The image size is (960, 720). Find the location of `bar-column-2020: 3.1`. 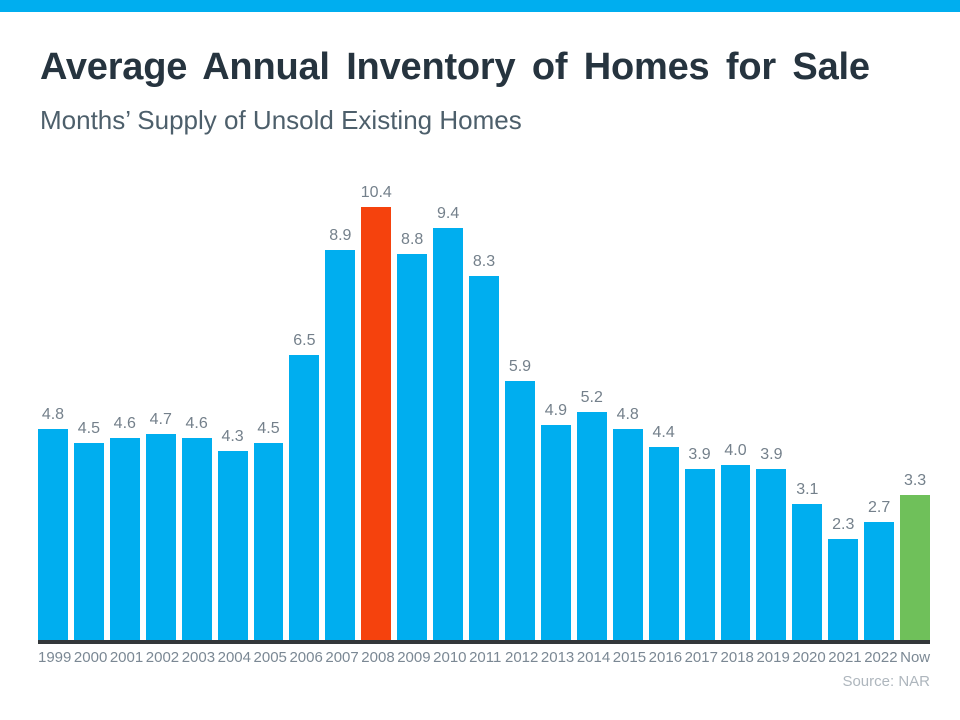

bar-column-2020: 3.1 is located at coordinates (807, 412).